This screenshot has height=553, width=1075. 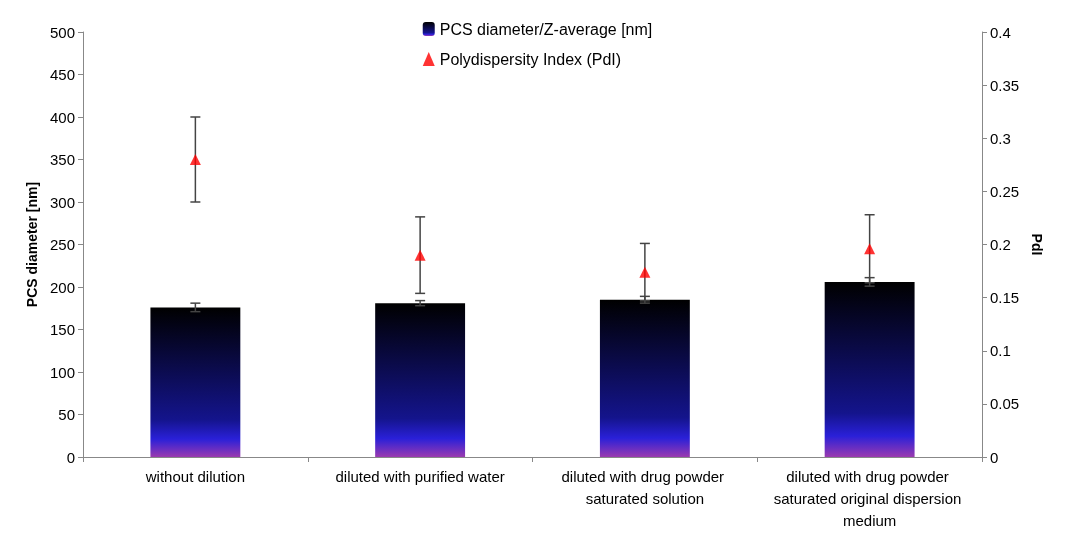 I want to click on y2-tick-label: 0.05, so click(x=1005, y=404).